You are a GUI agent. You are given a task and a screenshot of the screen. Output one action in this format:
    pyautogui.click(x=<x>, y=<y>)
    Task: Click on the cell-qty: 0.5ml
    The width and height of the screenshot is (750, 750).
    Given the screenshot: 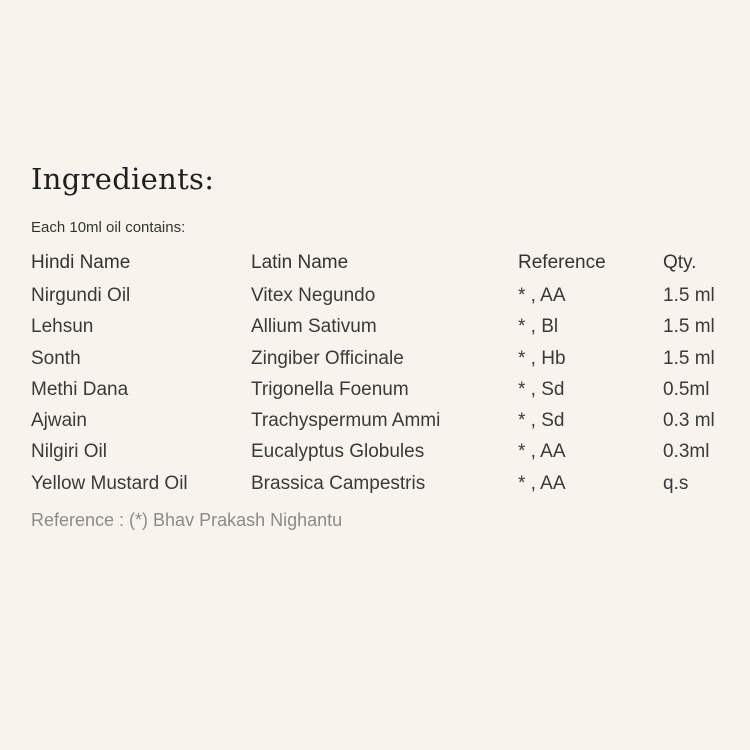 What is the action you would take?
    pyautogui.click(x=686, y=389)
    